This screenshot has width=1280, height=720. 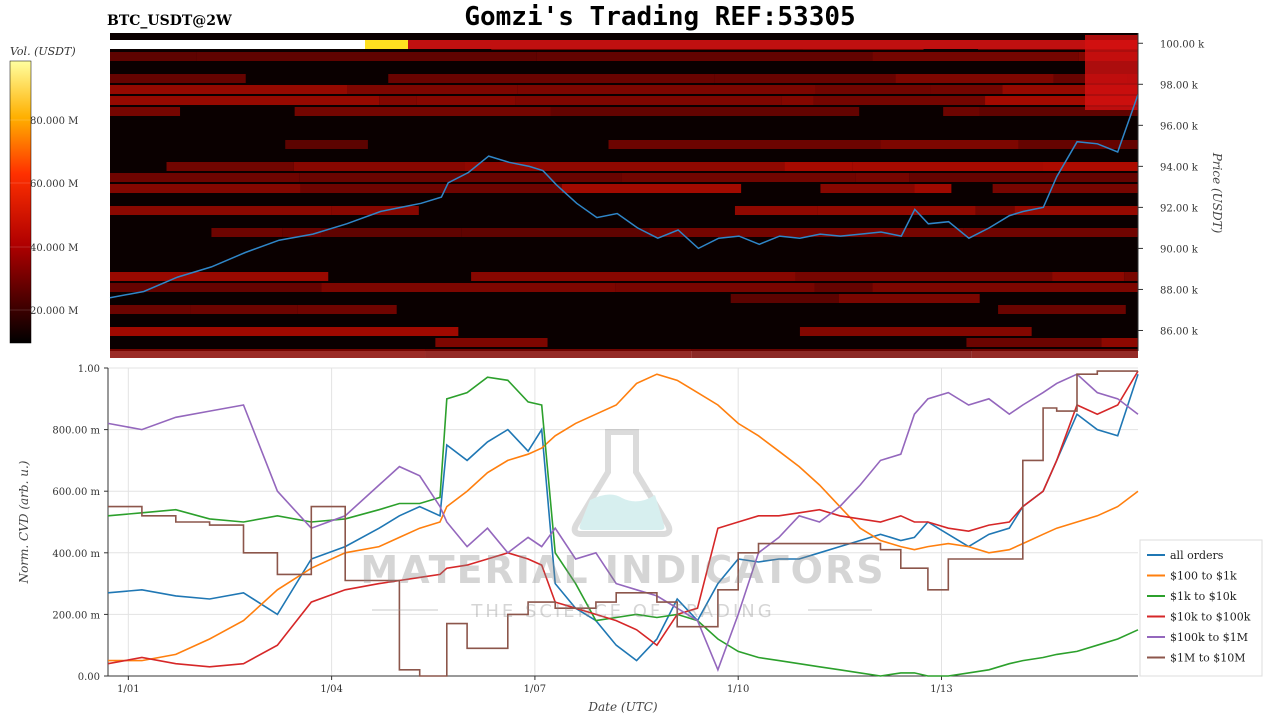 What do you see at coordinates (54, 311) in the screenshot?
I see `colorbar-tick-label: 20.000 M` at bounding box center [54, 311].